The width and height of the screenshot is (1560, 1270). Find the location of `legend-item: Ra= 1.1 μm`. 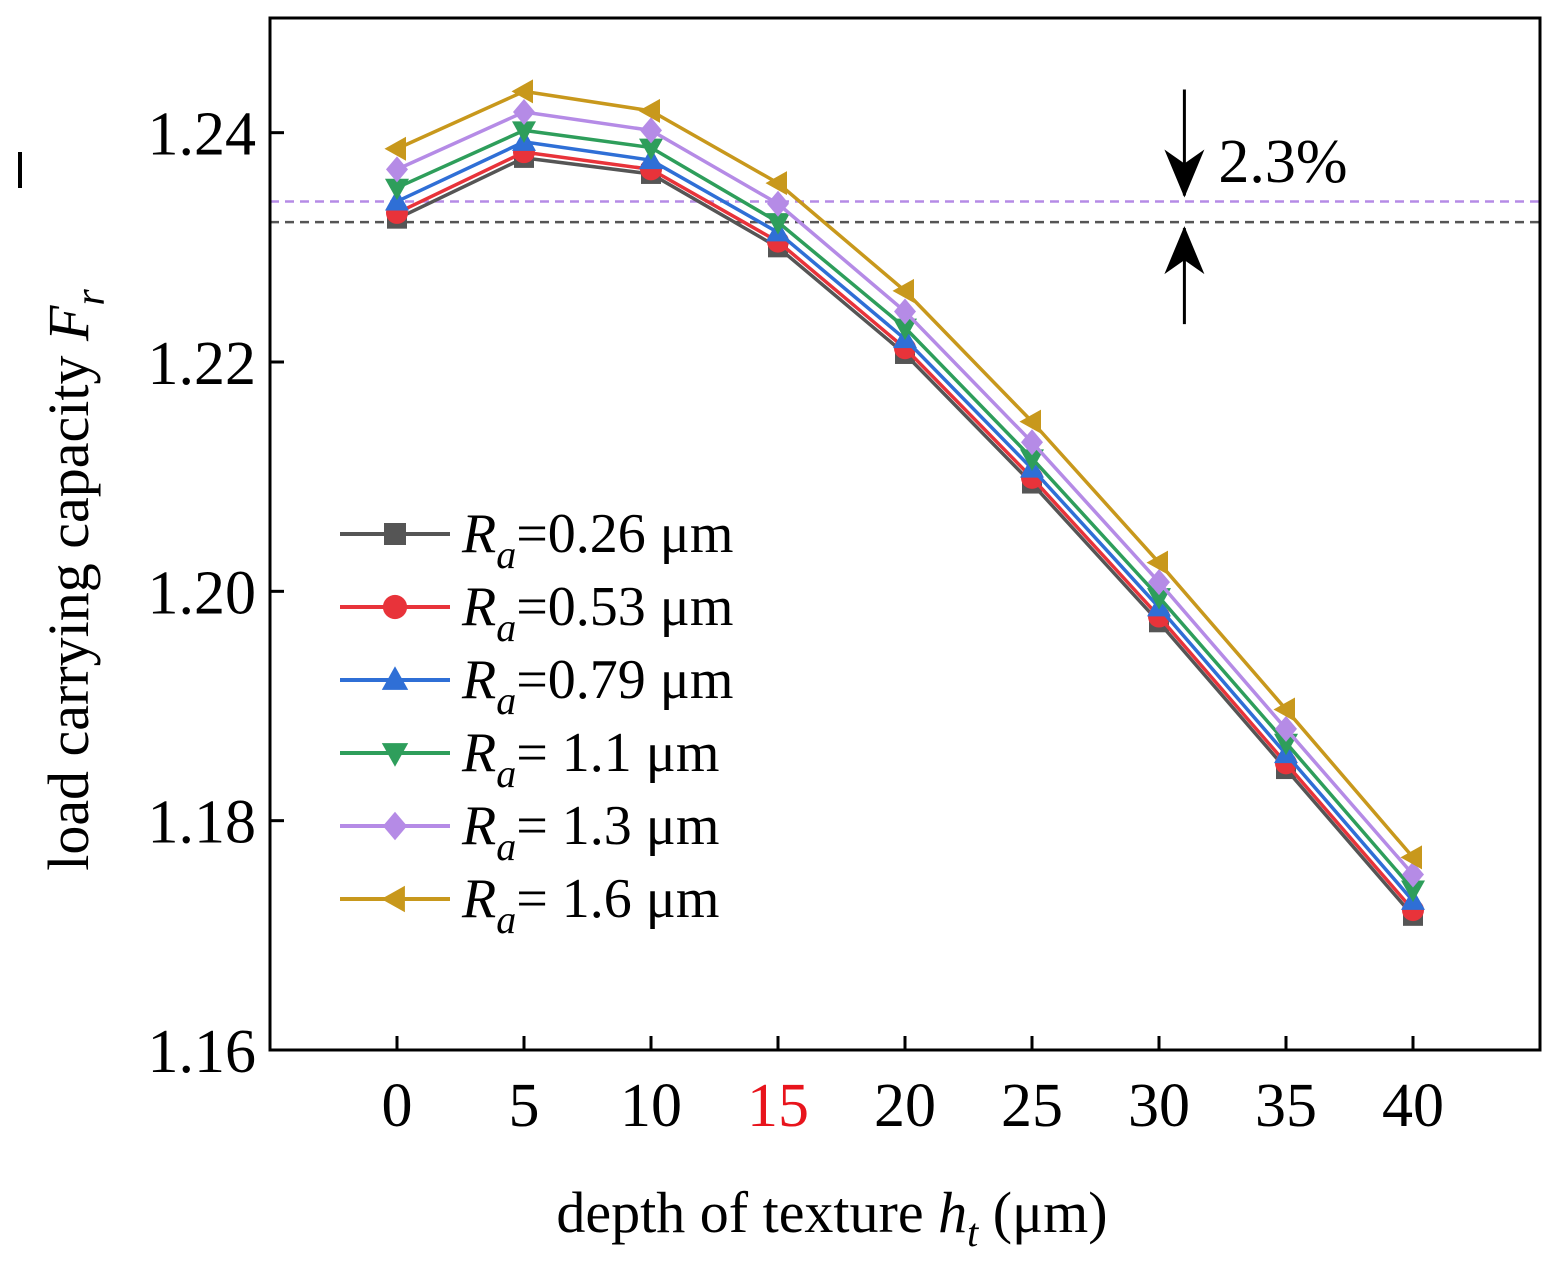

legend-item: Ra= 1.1 μm is located at coordinates (529, 759).